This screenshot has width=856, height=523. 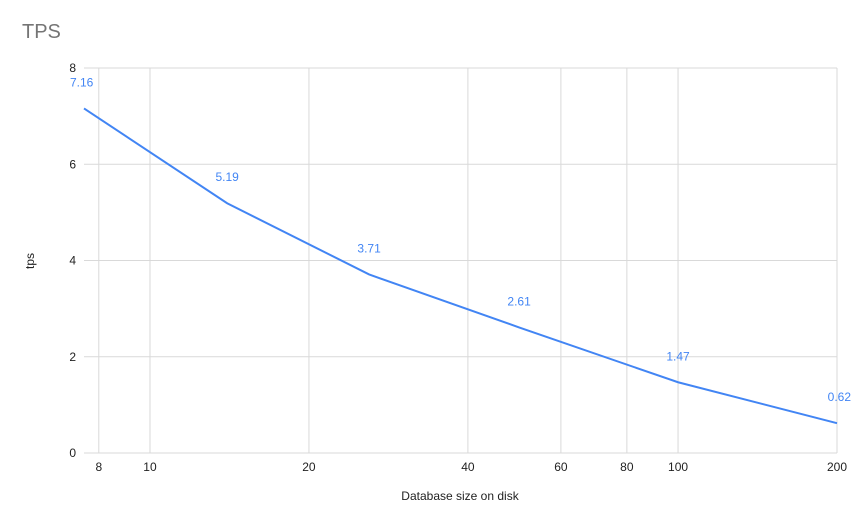 What do you see at coordinates (840, 397) in the screenshot?
I see `data-label: 0.62` at bounding box center [840, 397].